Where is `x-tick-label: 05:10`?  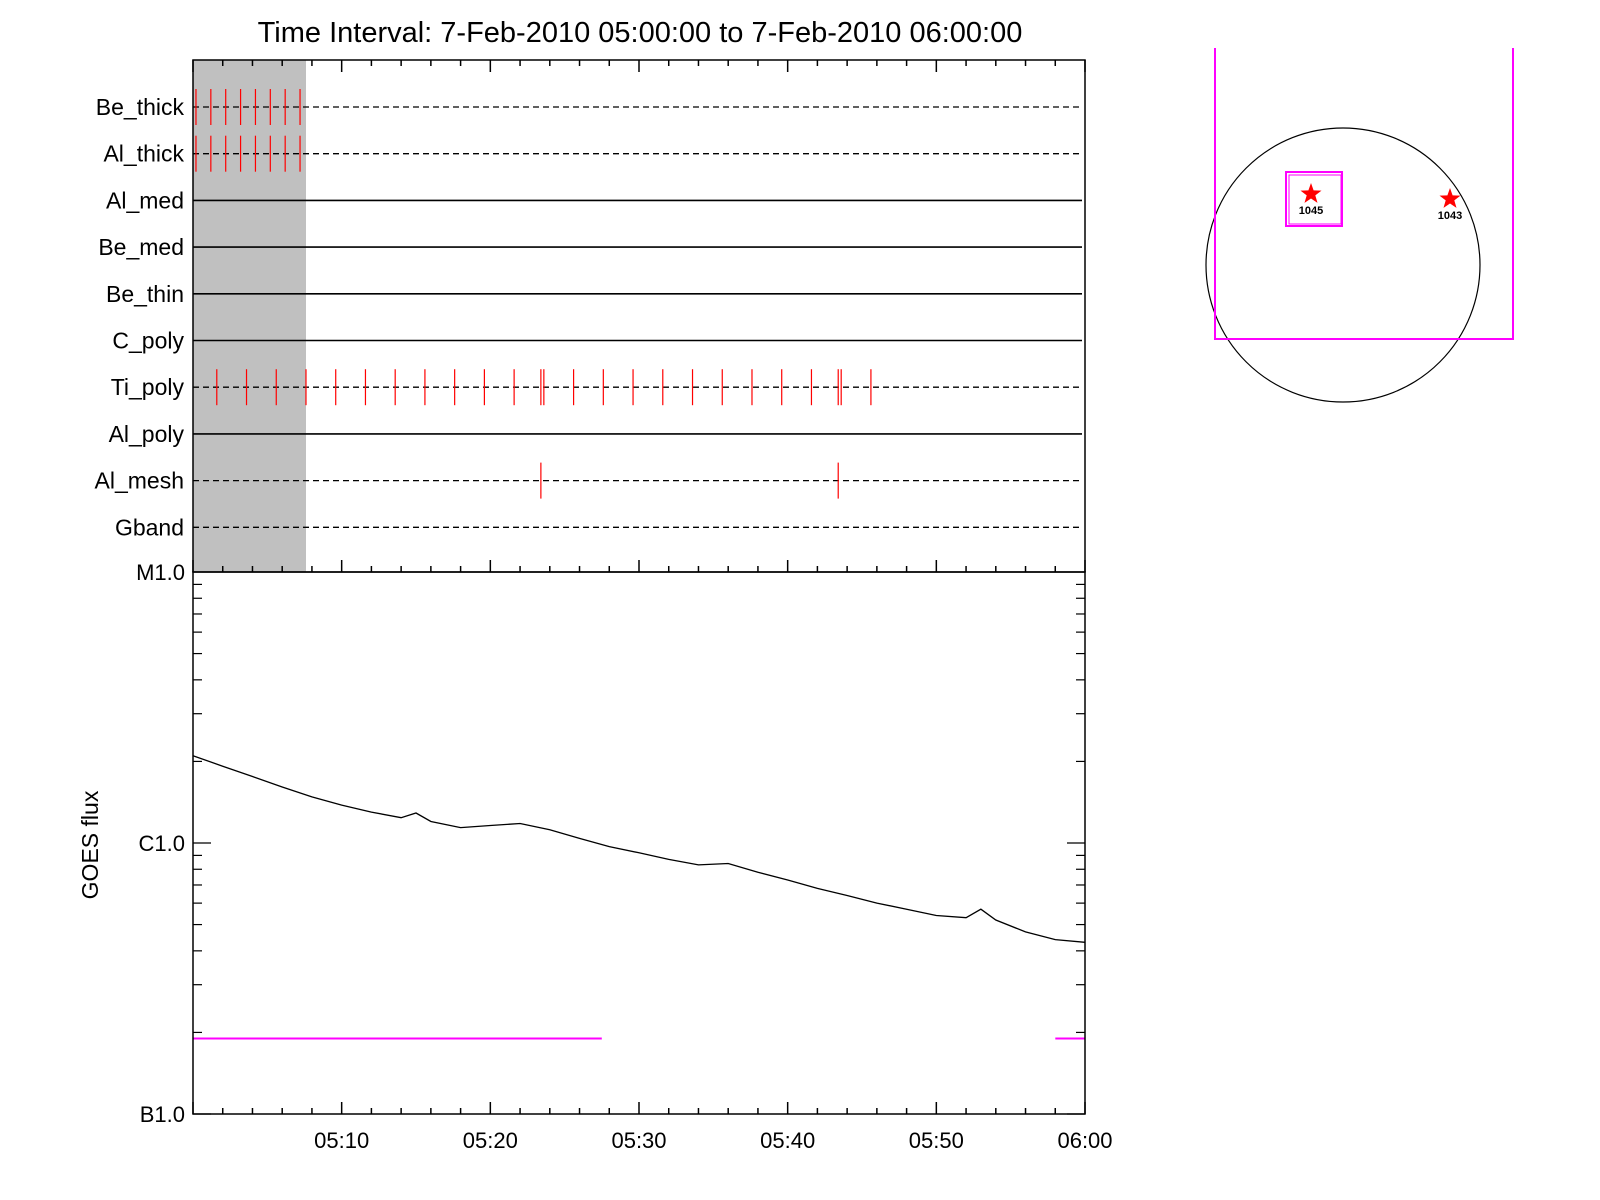
x-tick-label: 05:10 is located at coordinates (341, 1140).